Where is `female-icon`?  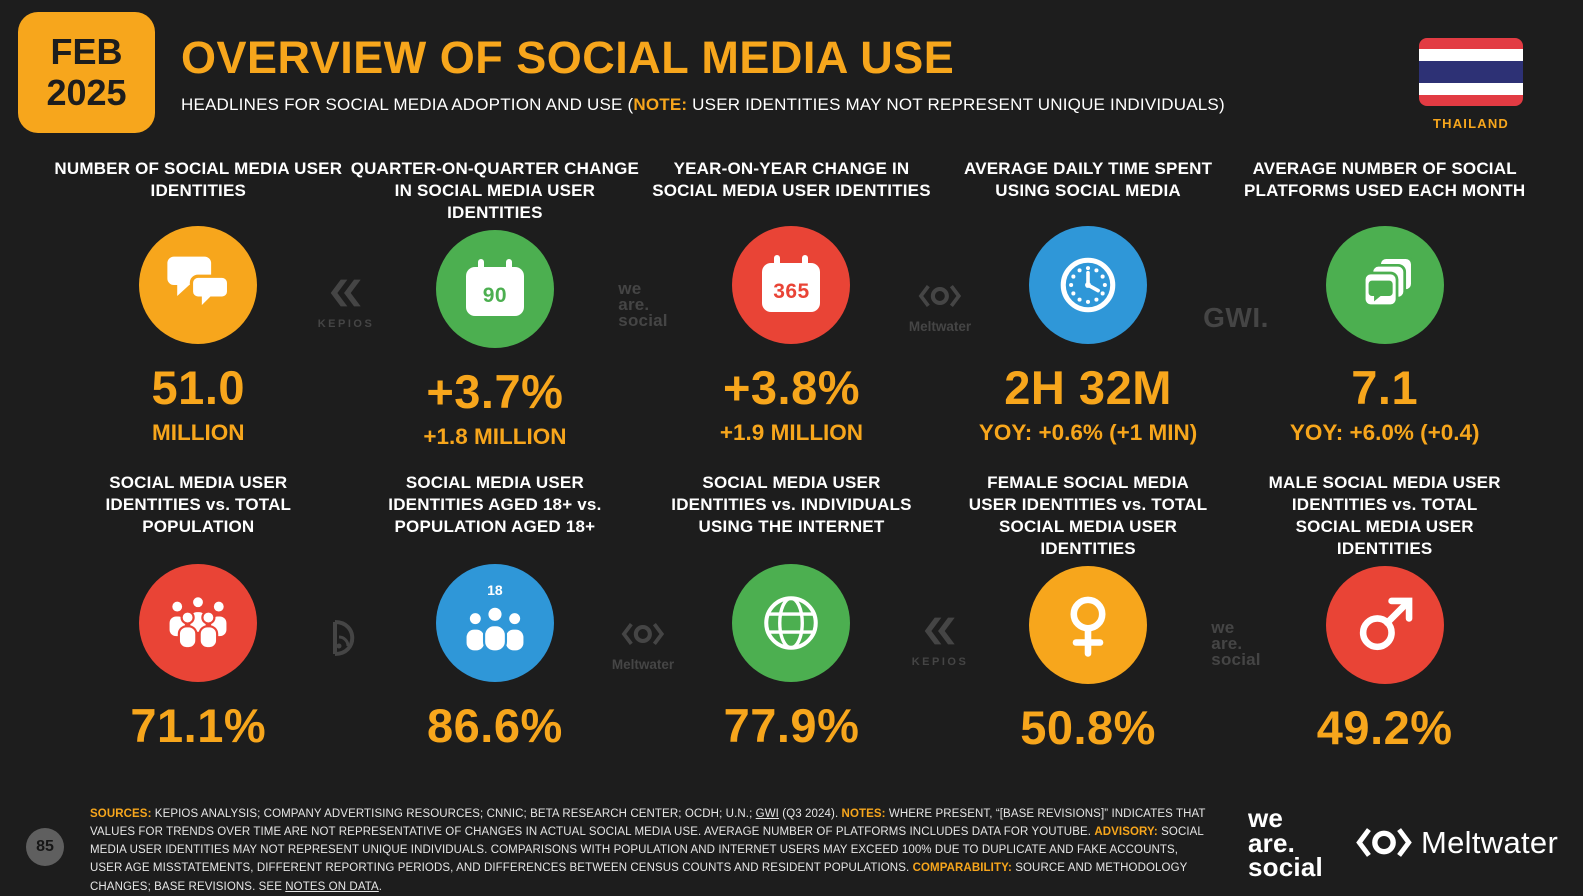
female-icon is located at coordinates (1088, 627).